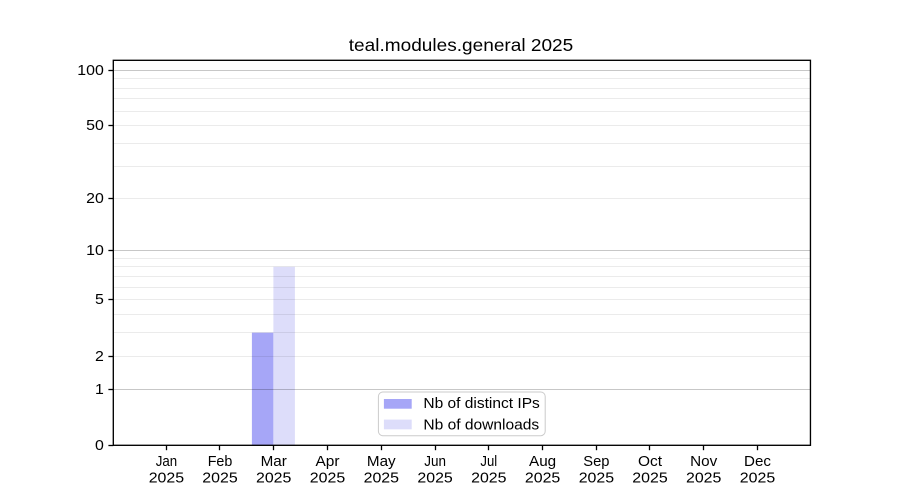  Describe the element at coordinates (90, 71) in the screenshot. I see `svg-text: 100` at that location.